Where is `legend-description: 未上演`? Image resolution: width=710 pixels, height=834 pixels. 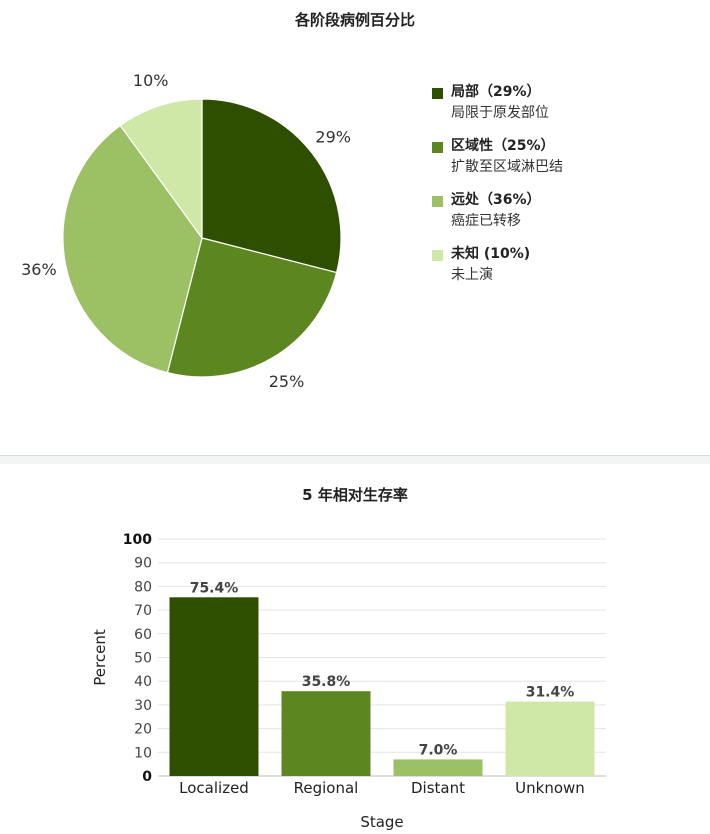 legend-description: 未上演 is located at coordinates (472, 275).